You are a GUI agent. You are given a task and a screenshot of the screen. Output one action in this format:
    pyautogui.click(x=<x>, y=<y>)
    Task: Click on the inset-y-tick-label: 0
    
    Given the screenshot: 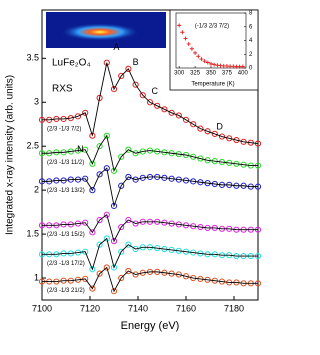 What is the action you would take?
    pyautogui.click(x=251, y=69)
    